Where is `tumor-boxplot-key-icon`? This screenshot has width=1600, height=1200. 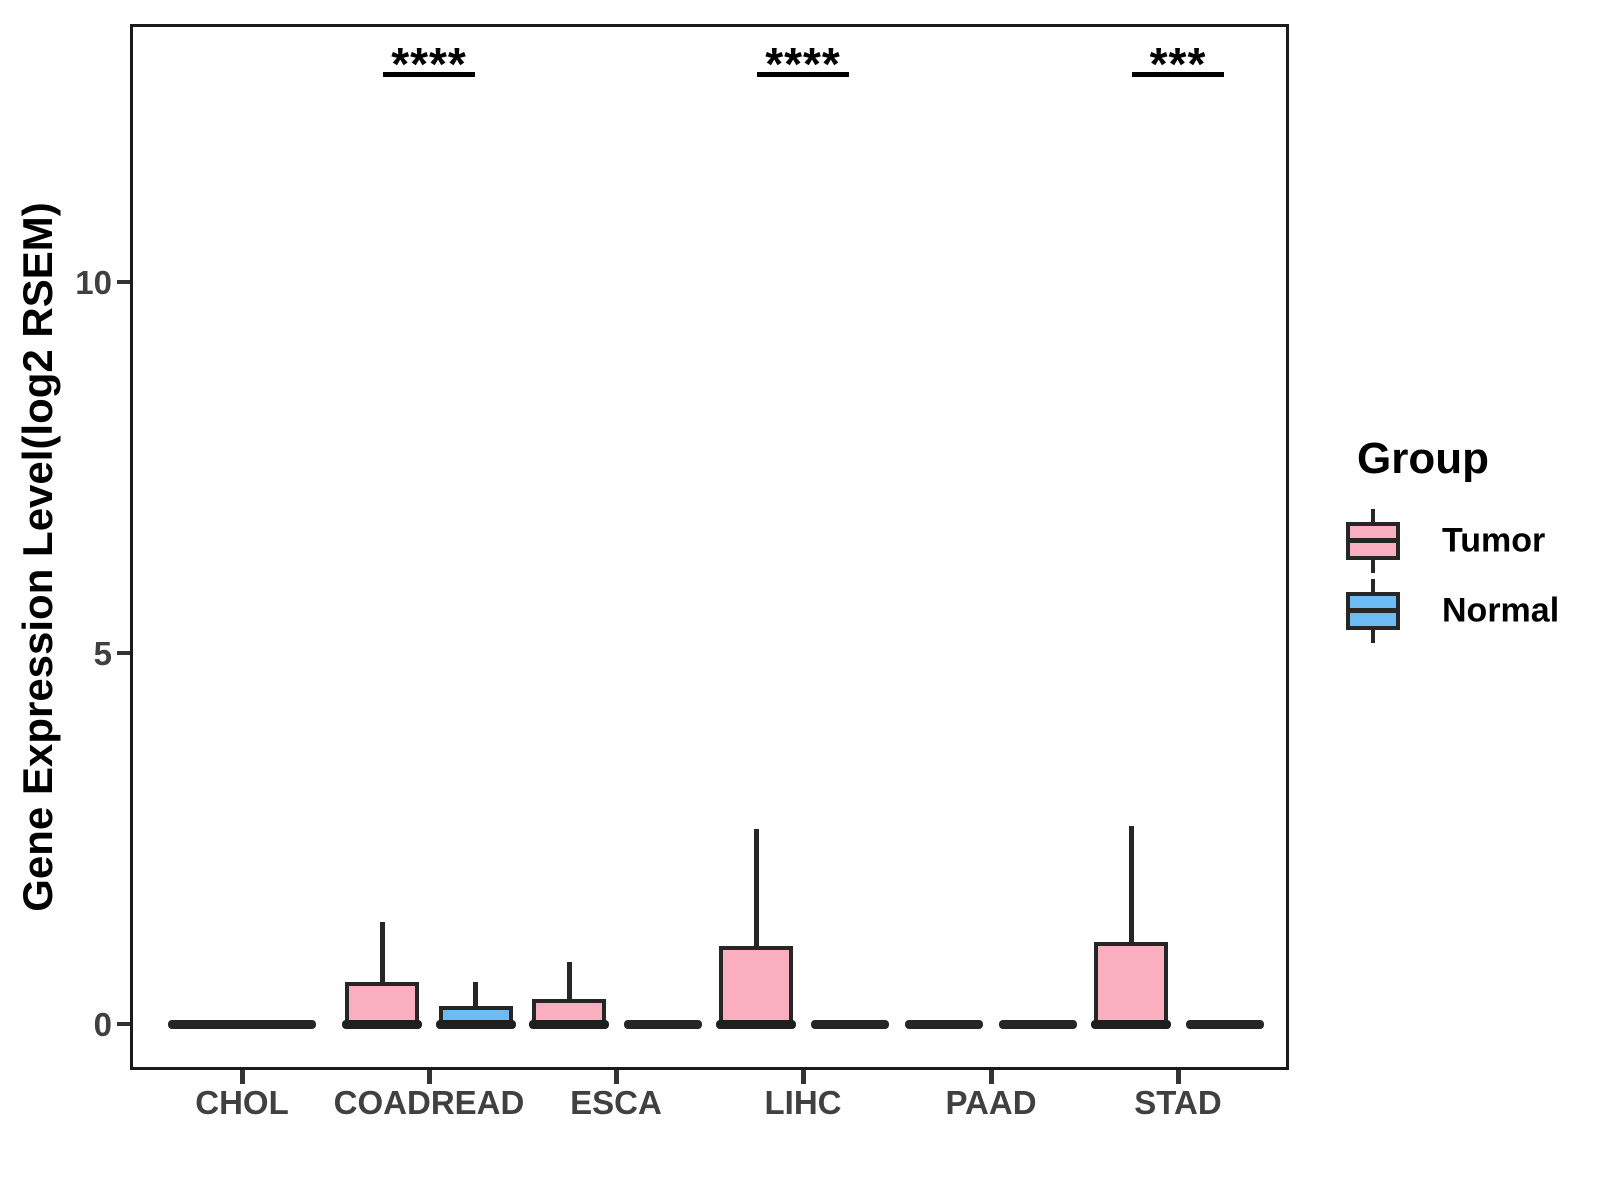 tumor-boxplot-key-icon is located at coordinates (1373, 541).